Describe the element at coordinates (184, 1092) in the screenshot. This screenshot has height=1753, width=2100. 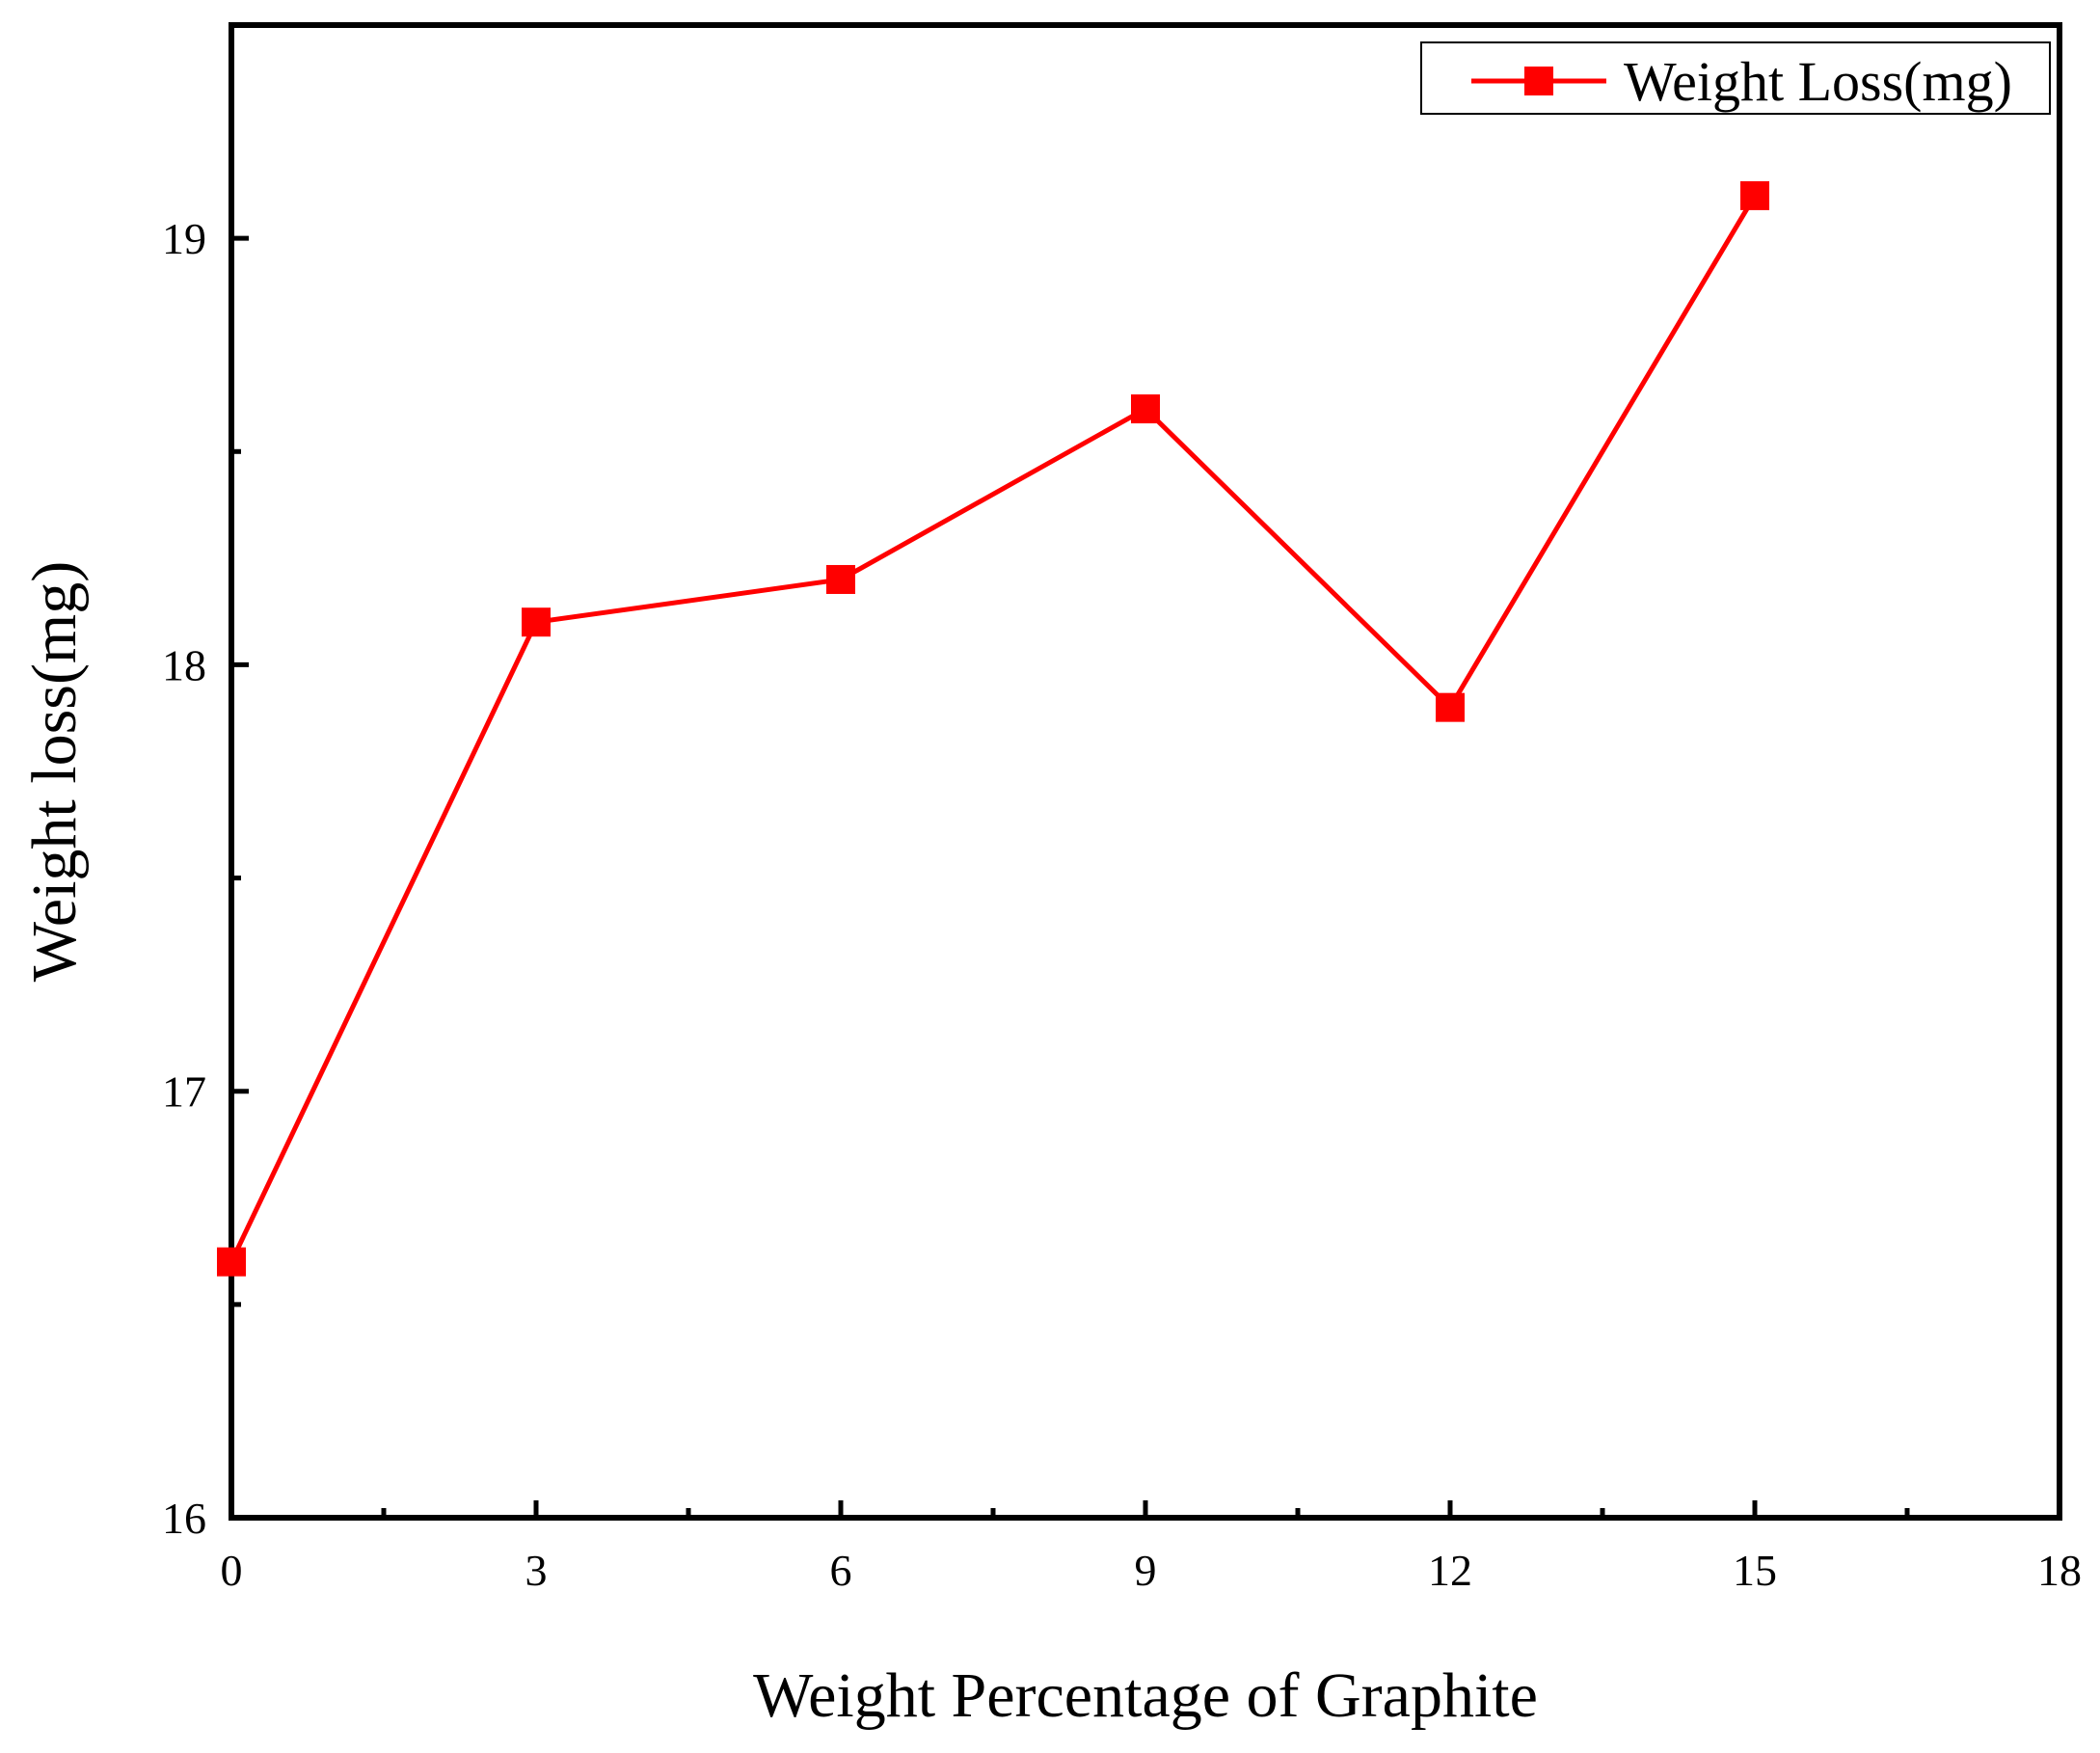
I see `y-tick-label: 17` at that location.